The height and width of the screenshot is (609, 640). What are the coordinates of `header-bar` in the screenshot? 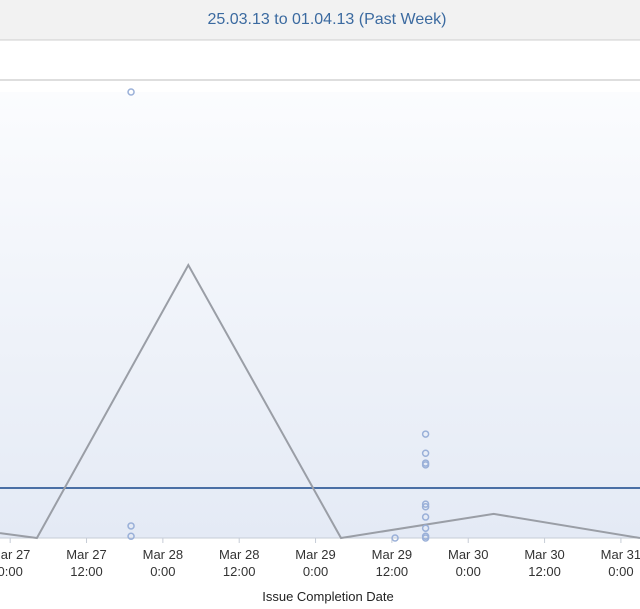 It's located at (320, 20).